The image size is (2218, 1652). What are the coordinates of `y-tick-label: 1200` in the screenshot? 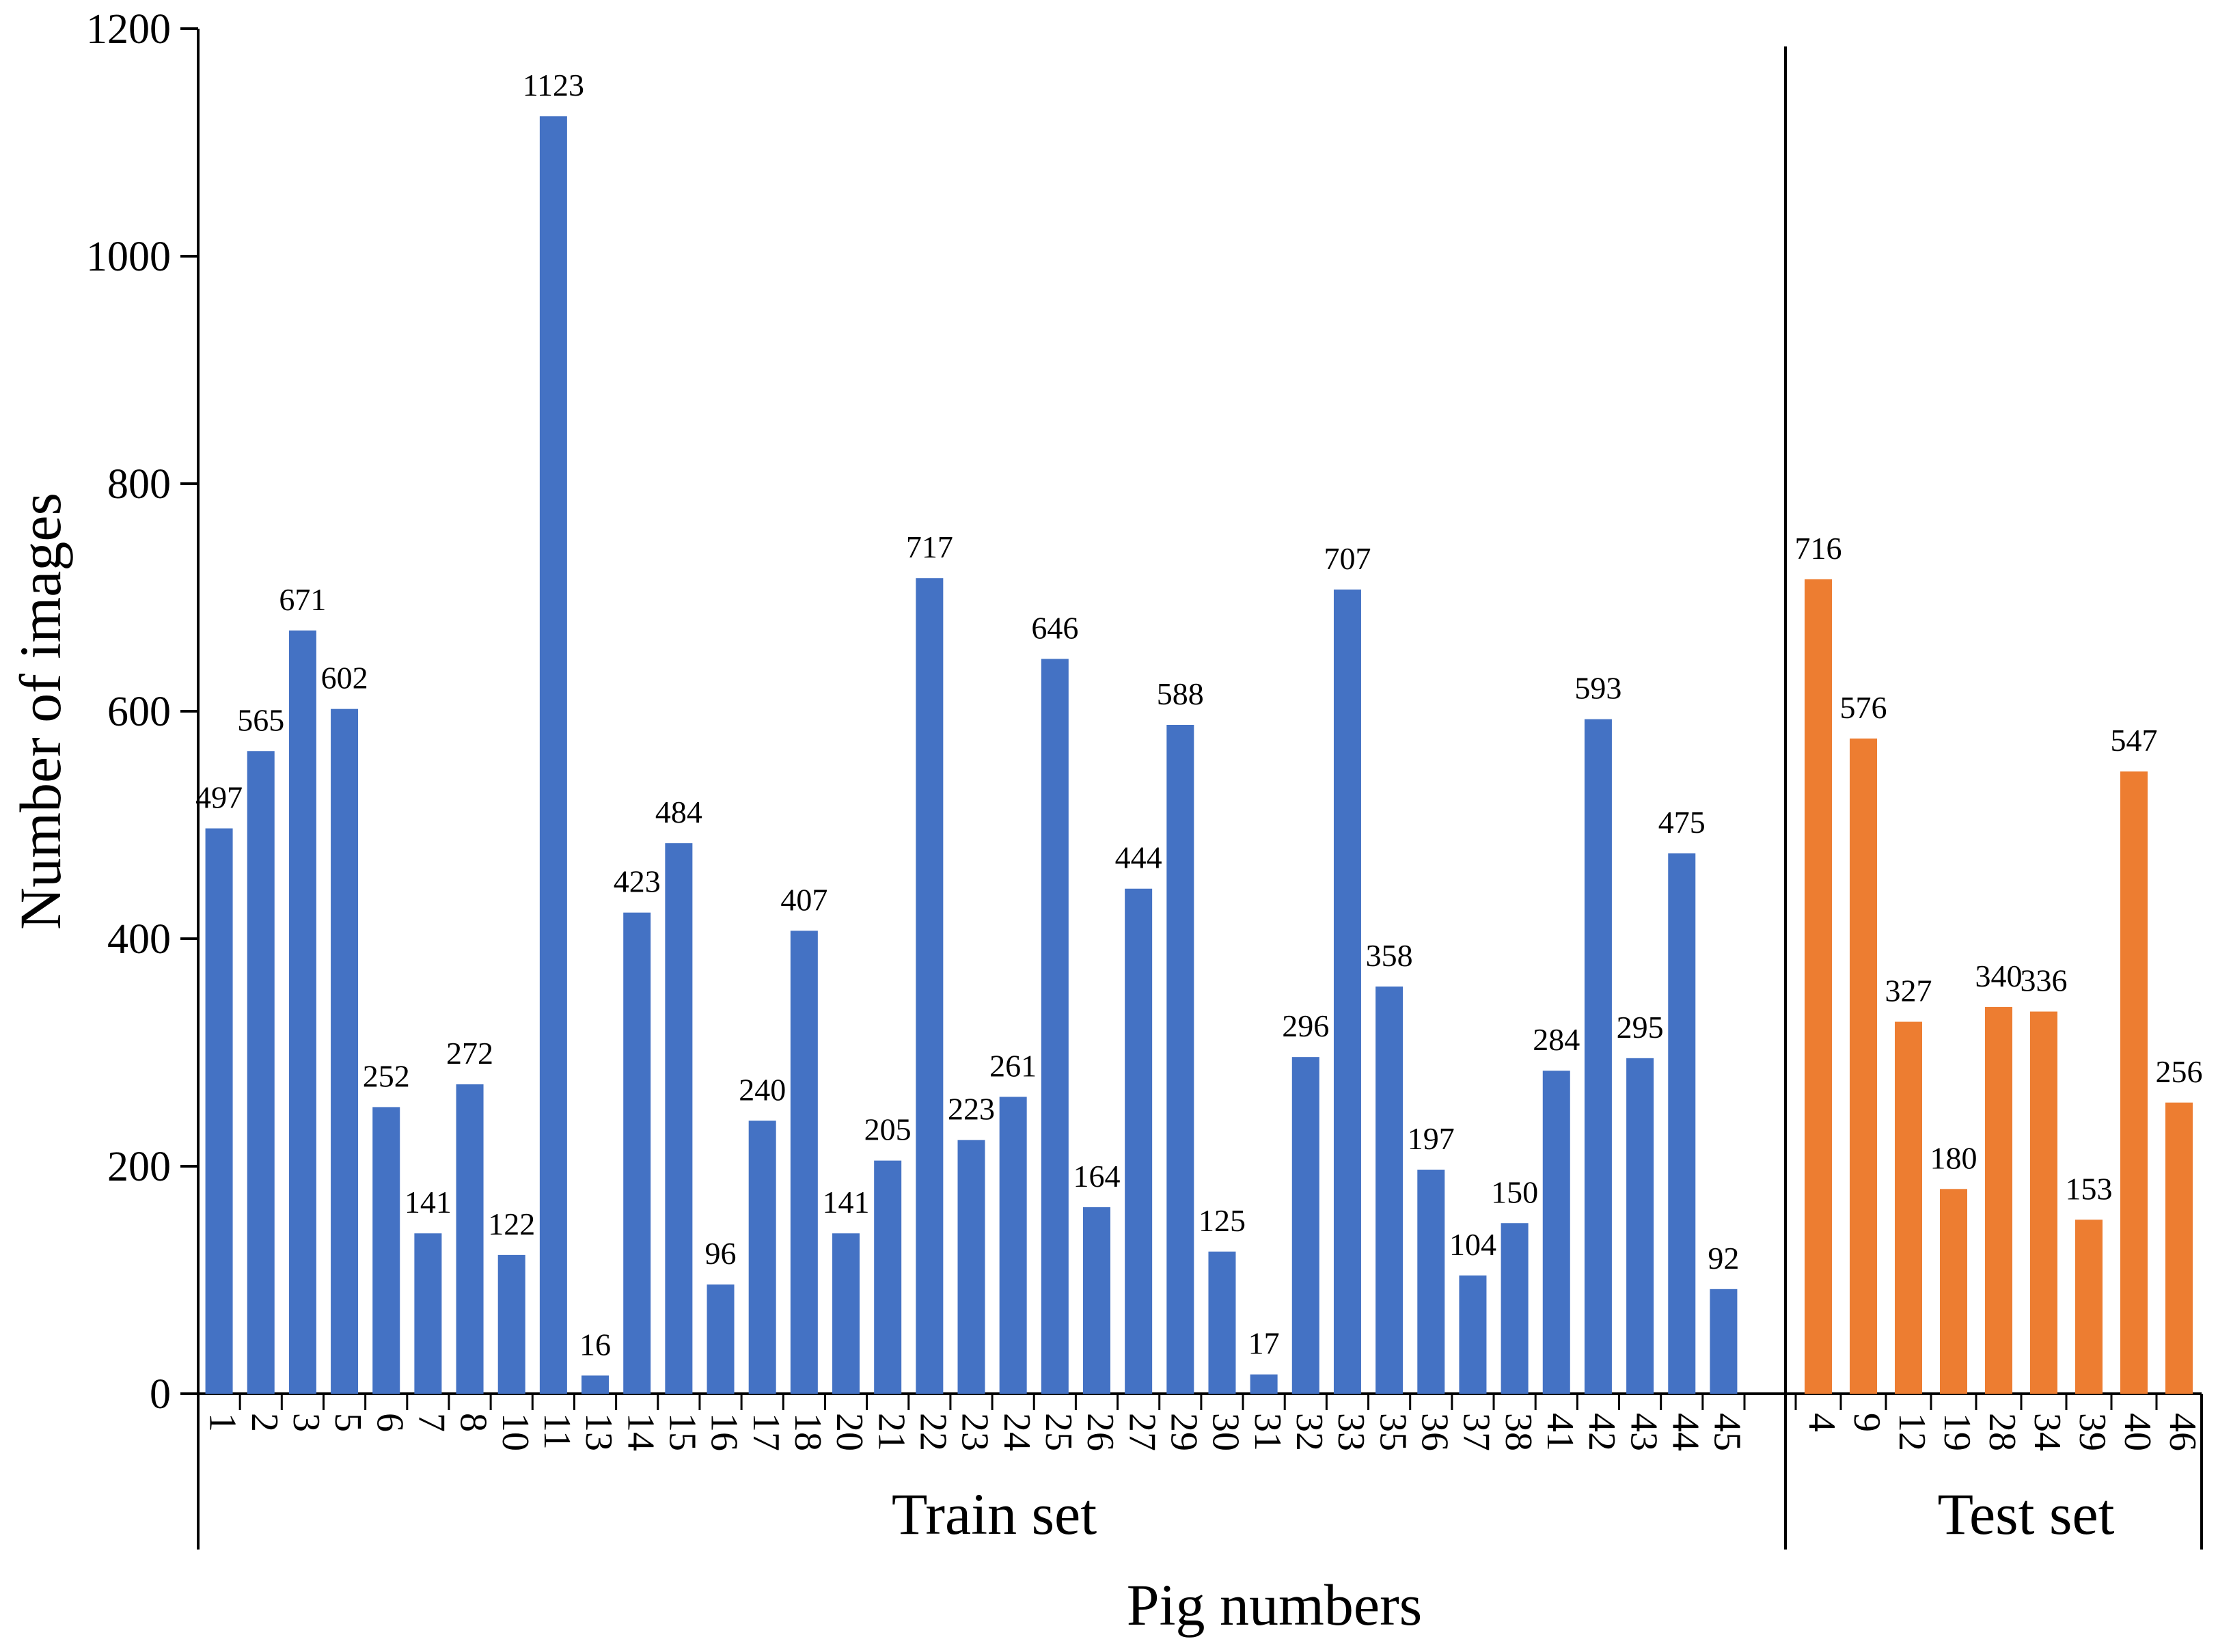 It's located at (128, 29).